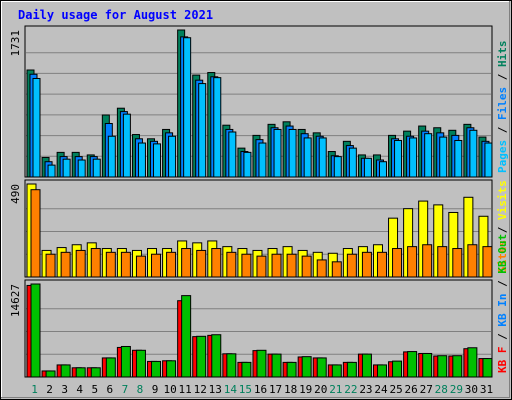 This screenshot has width=512, height=400. What do you see at coordinates (426, 389) in the screenshot?
I see `x-tick-label: 27` at bounding box center [426, 389].